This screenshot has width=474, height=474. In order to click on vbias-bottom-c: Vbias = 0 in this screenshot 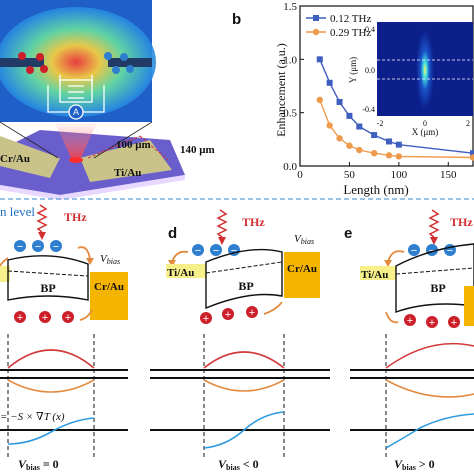, I will do `click(38, 464)`.